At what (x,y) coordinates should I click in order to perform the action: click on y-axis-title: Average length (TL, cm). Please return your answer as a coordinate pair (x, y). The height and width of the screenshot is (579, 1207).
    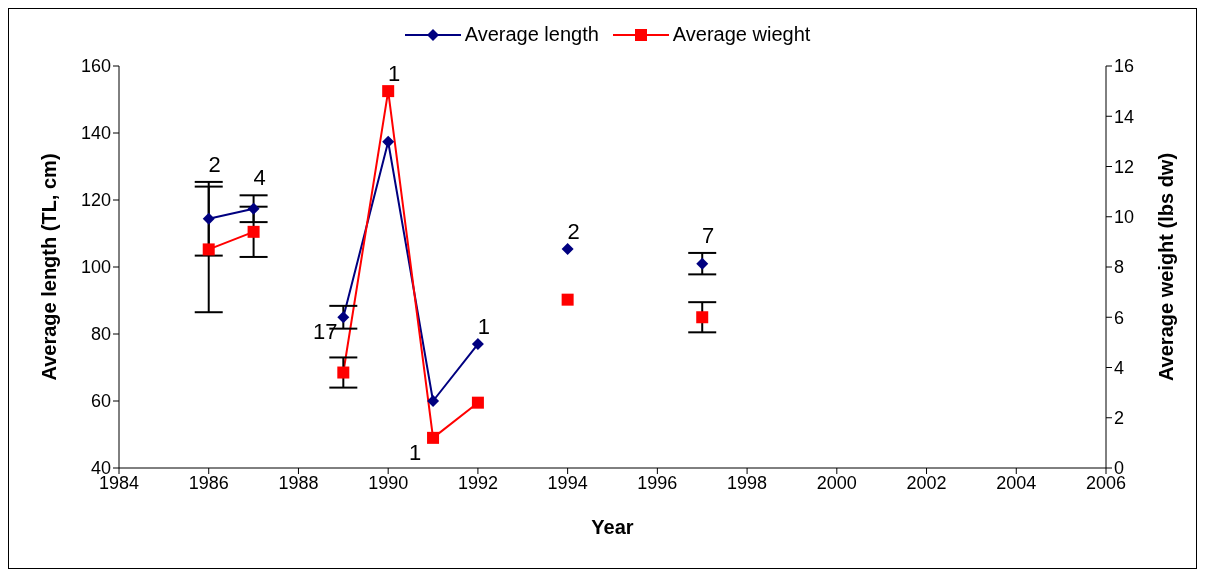
    Looking at the image, I should click on (49, 267).